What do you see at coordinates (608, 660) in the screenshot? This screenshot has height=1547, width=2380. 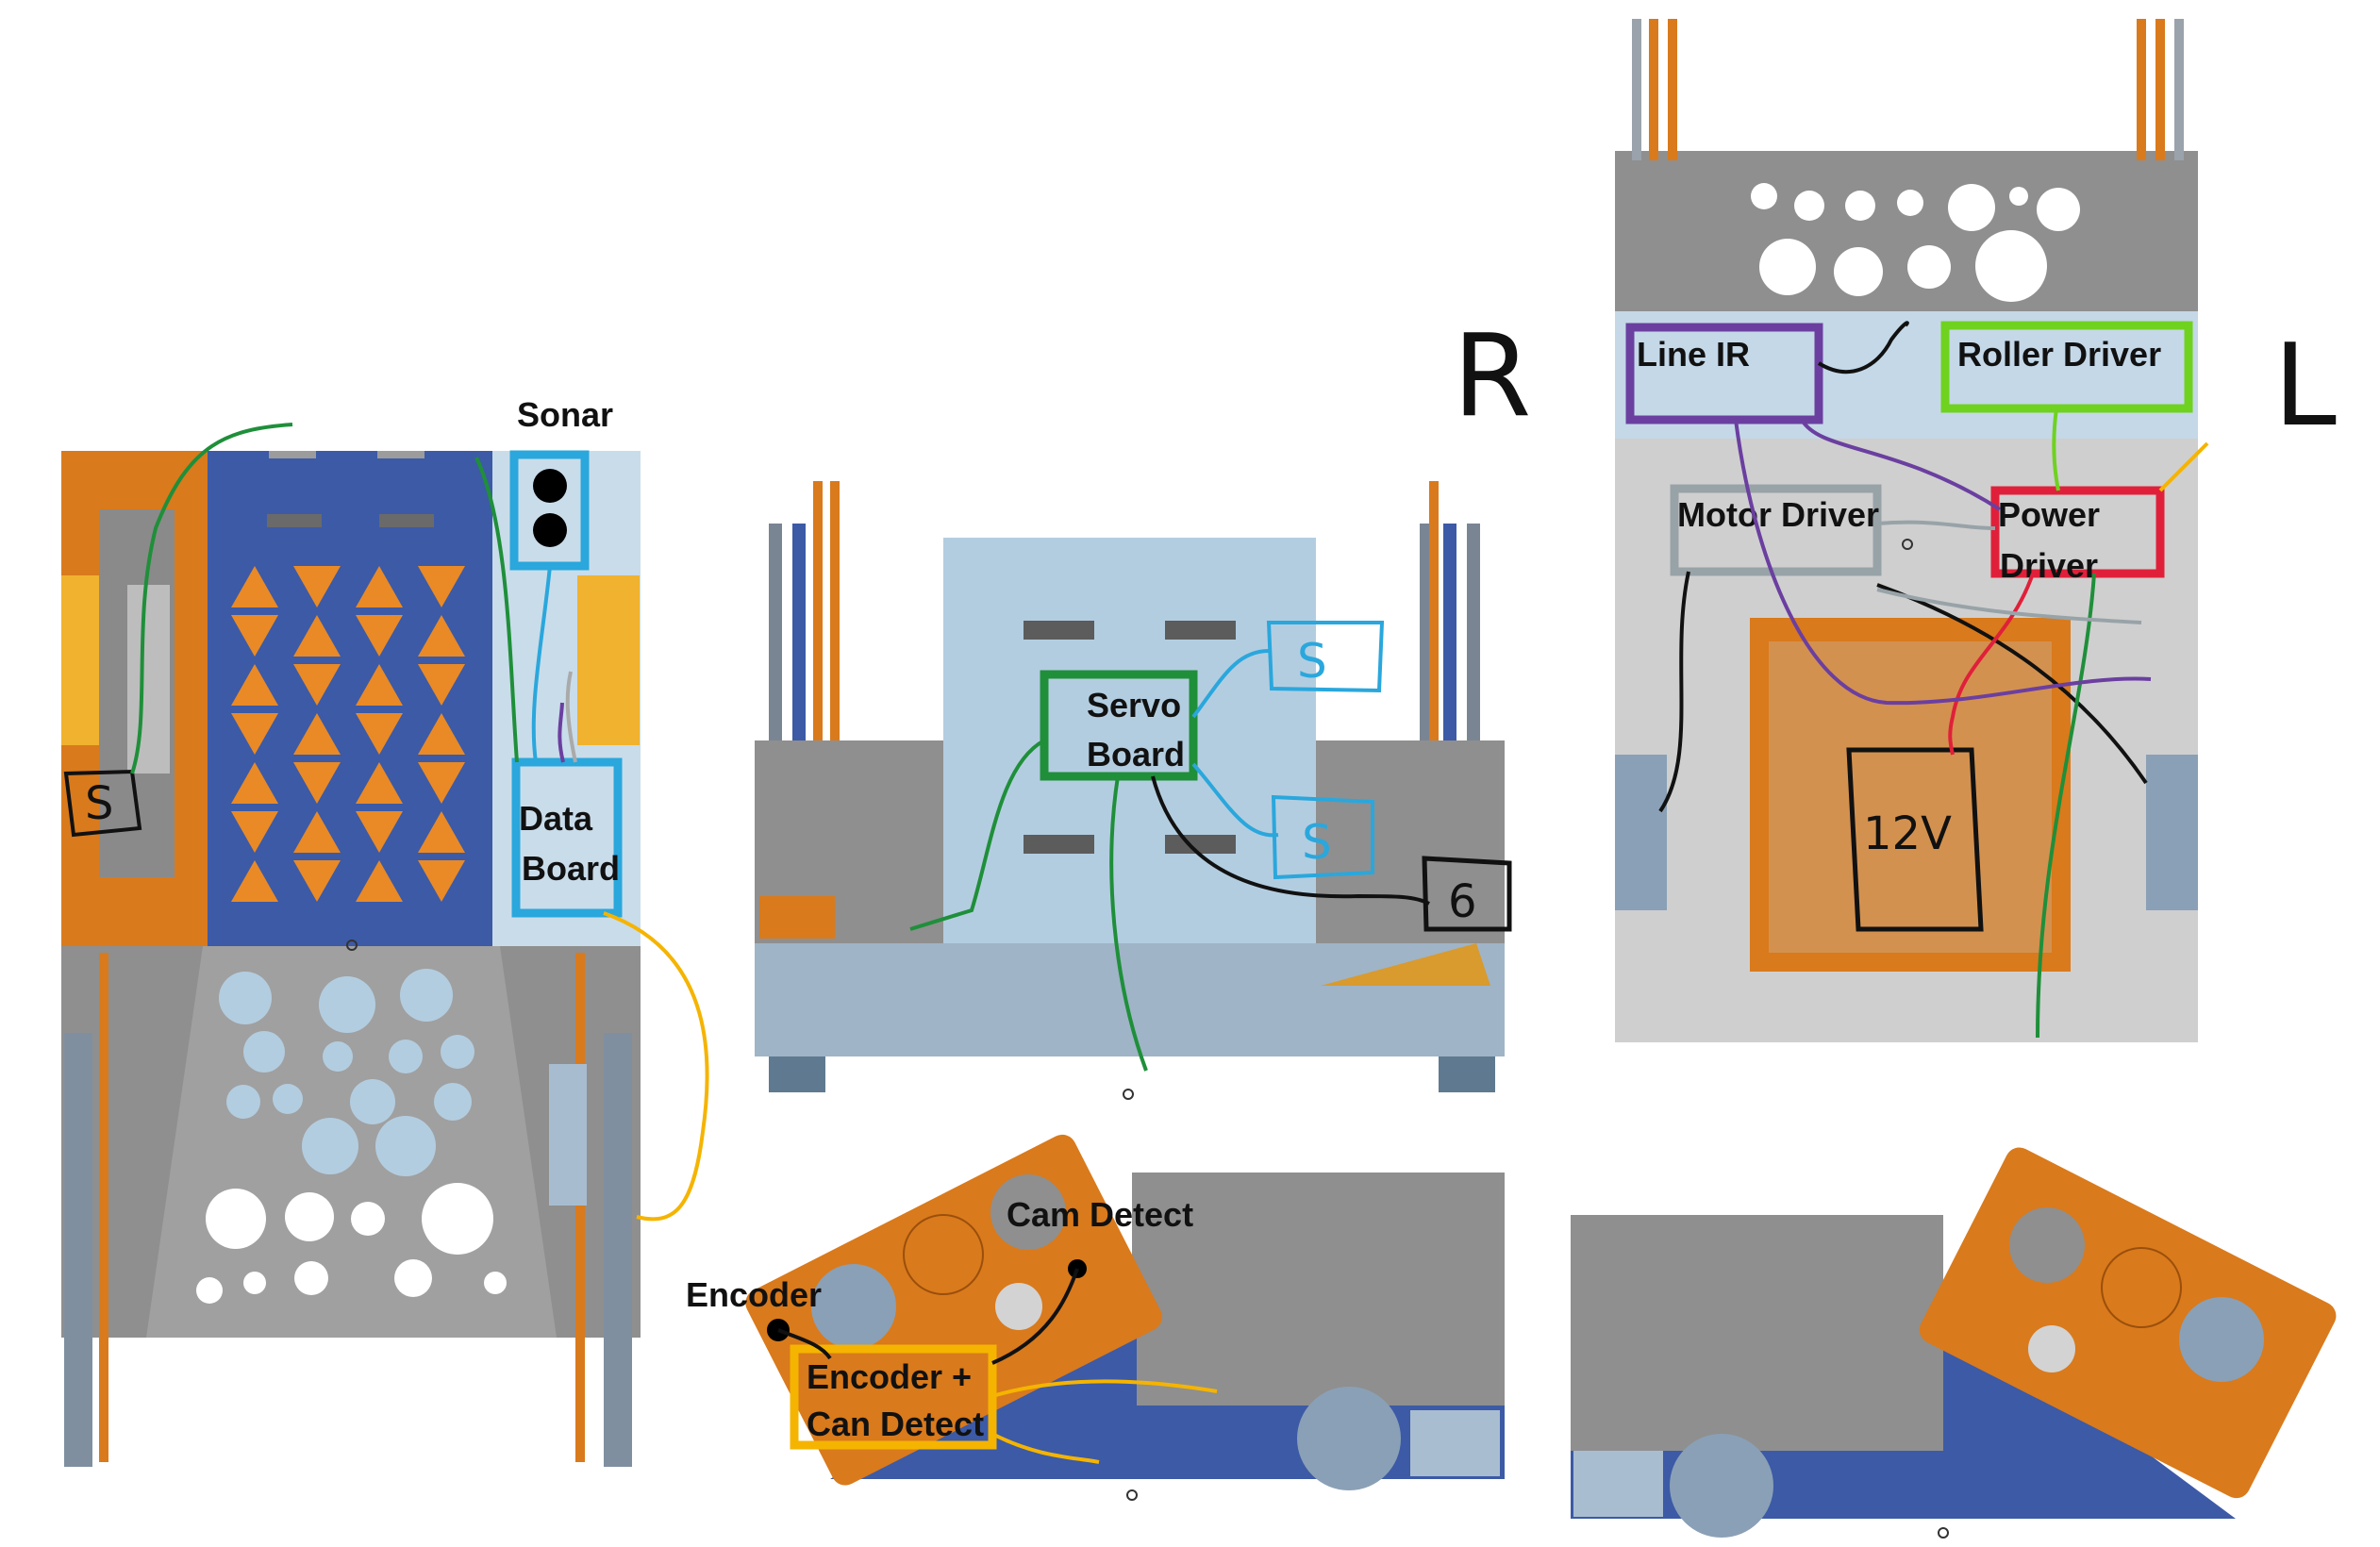 I see `right-yellow-slot` at bounding box center [608, 660].